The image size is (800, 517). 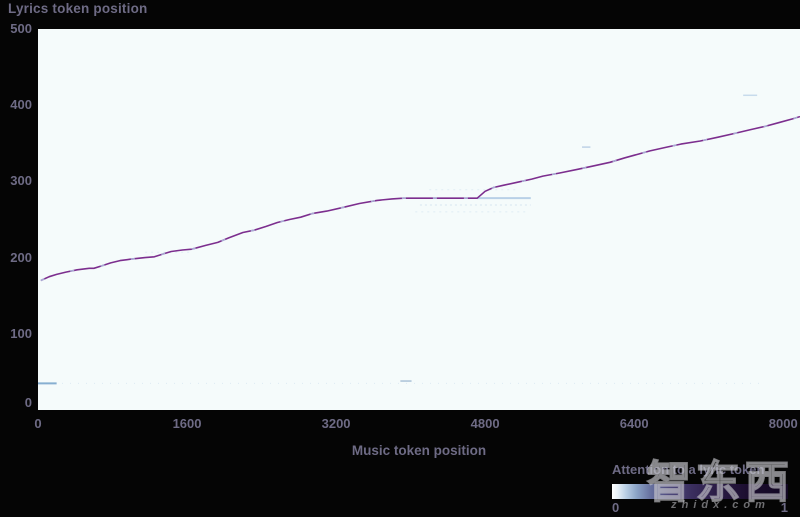 I want to click on x-tick-label: 8000, so click(x=783, y=423).